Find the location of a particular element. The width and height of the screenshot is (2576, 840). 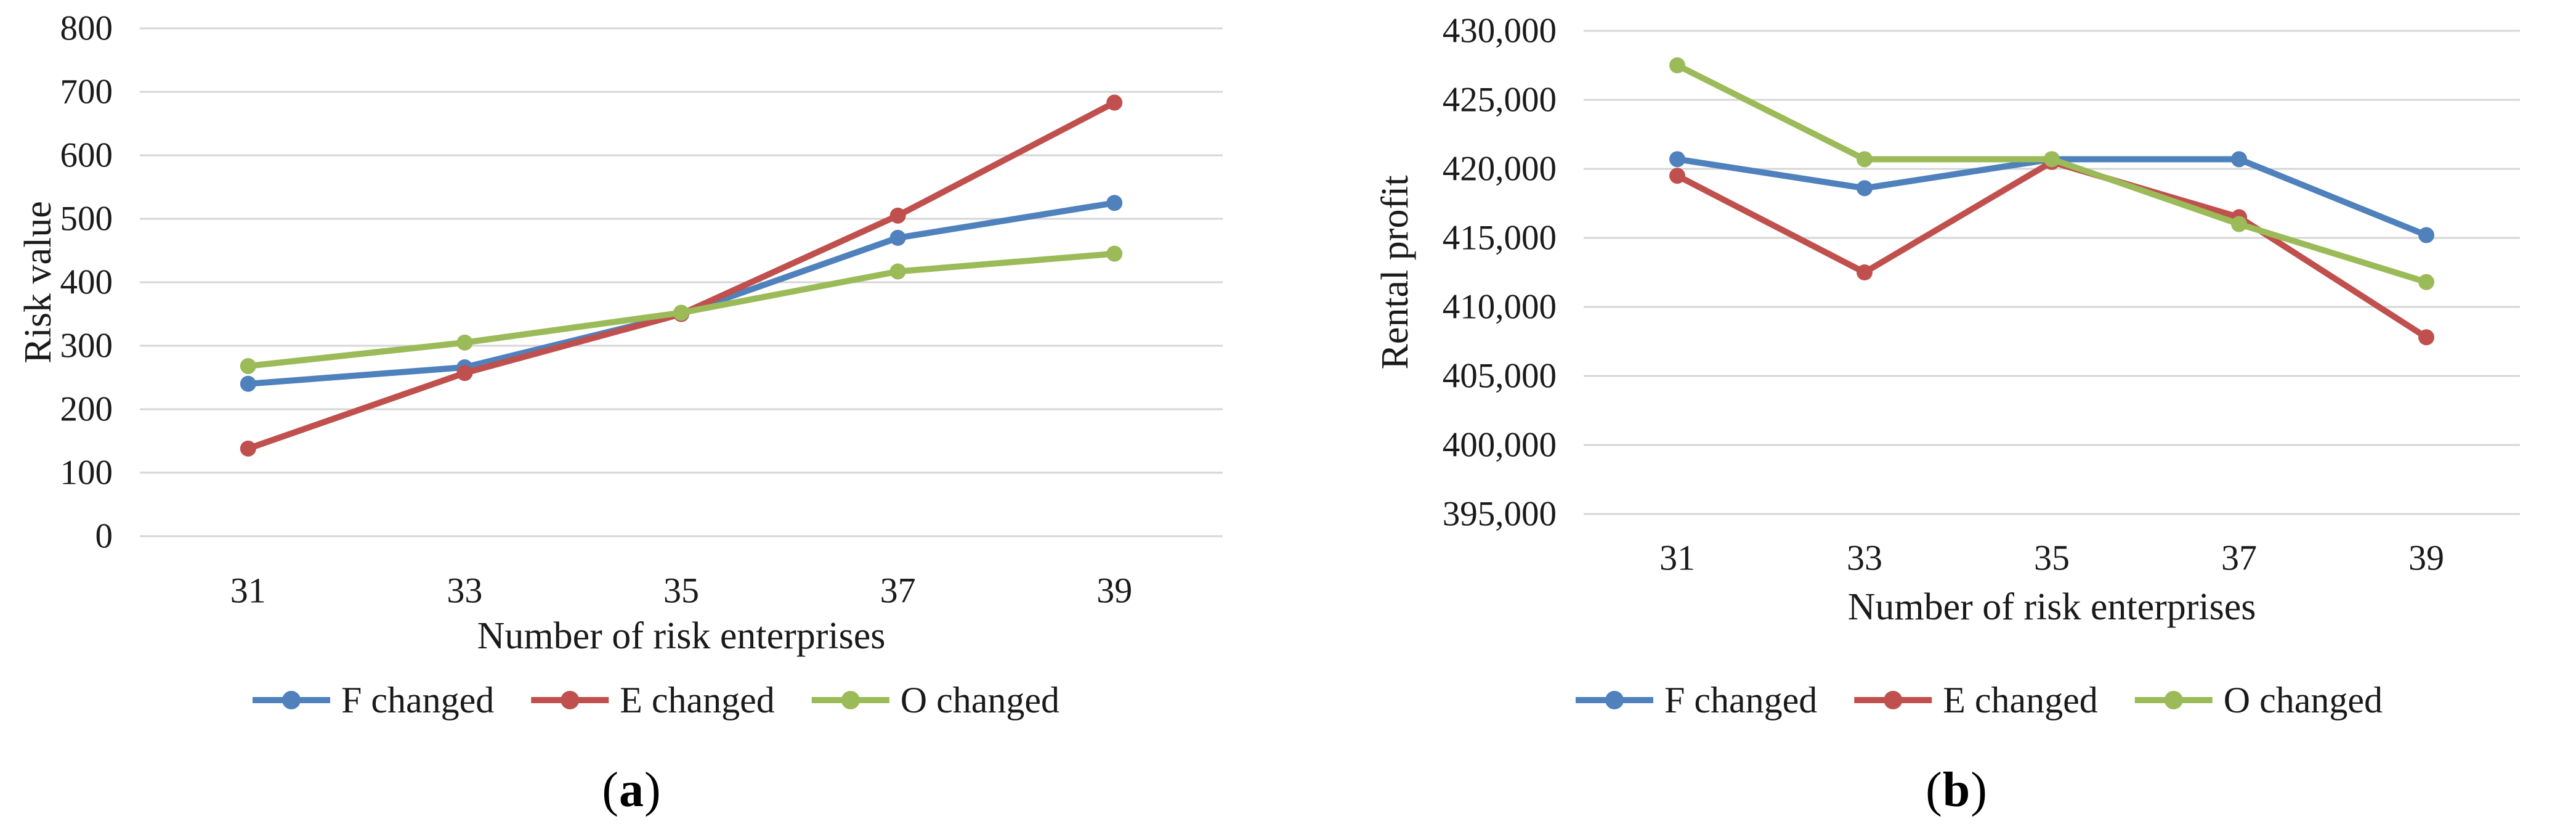

y-tick-label: 500 is located at coordinates (86, 219).